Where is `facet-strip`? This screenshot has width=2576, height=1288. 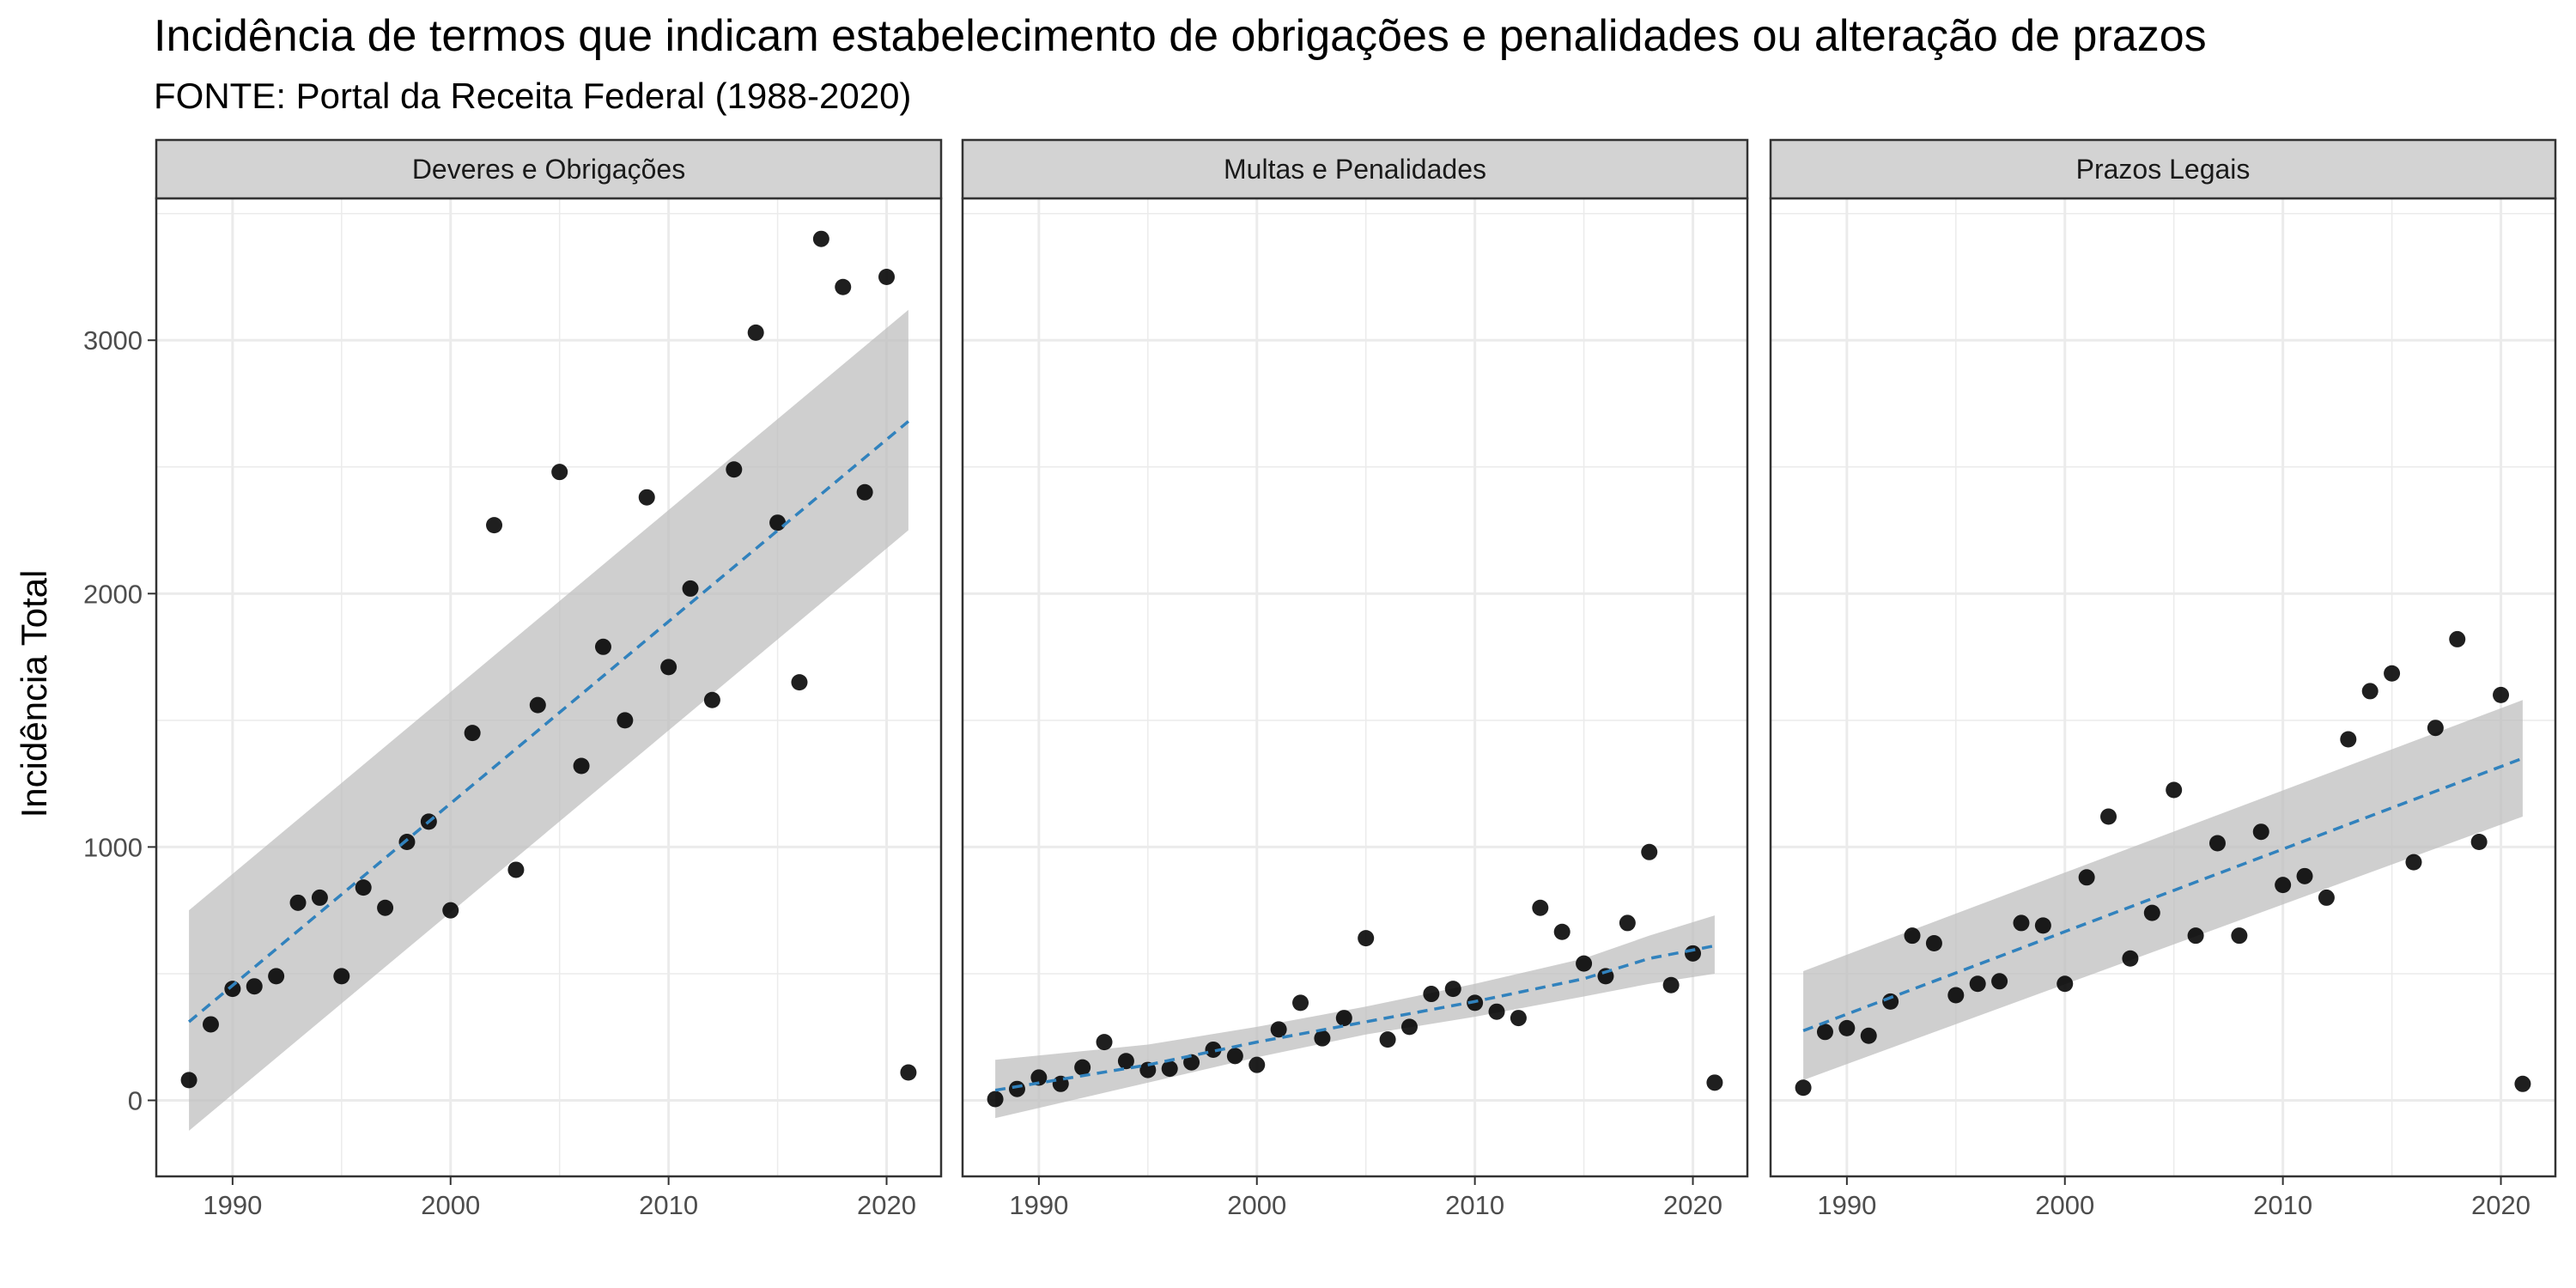
facet-strip is located at coordinates (2163, 169).